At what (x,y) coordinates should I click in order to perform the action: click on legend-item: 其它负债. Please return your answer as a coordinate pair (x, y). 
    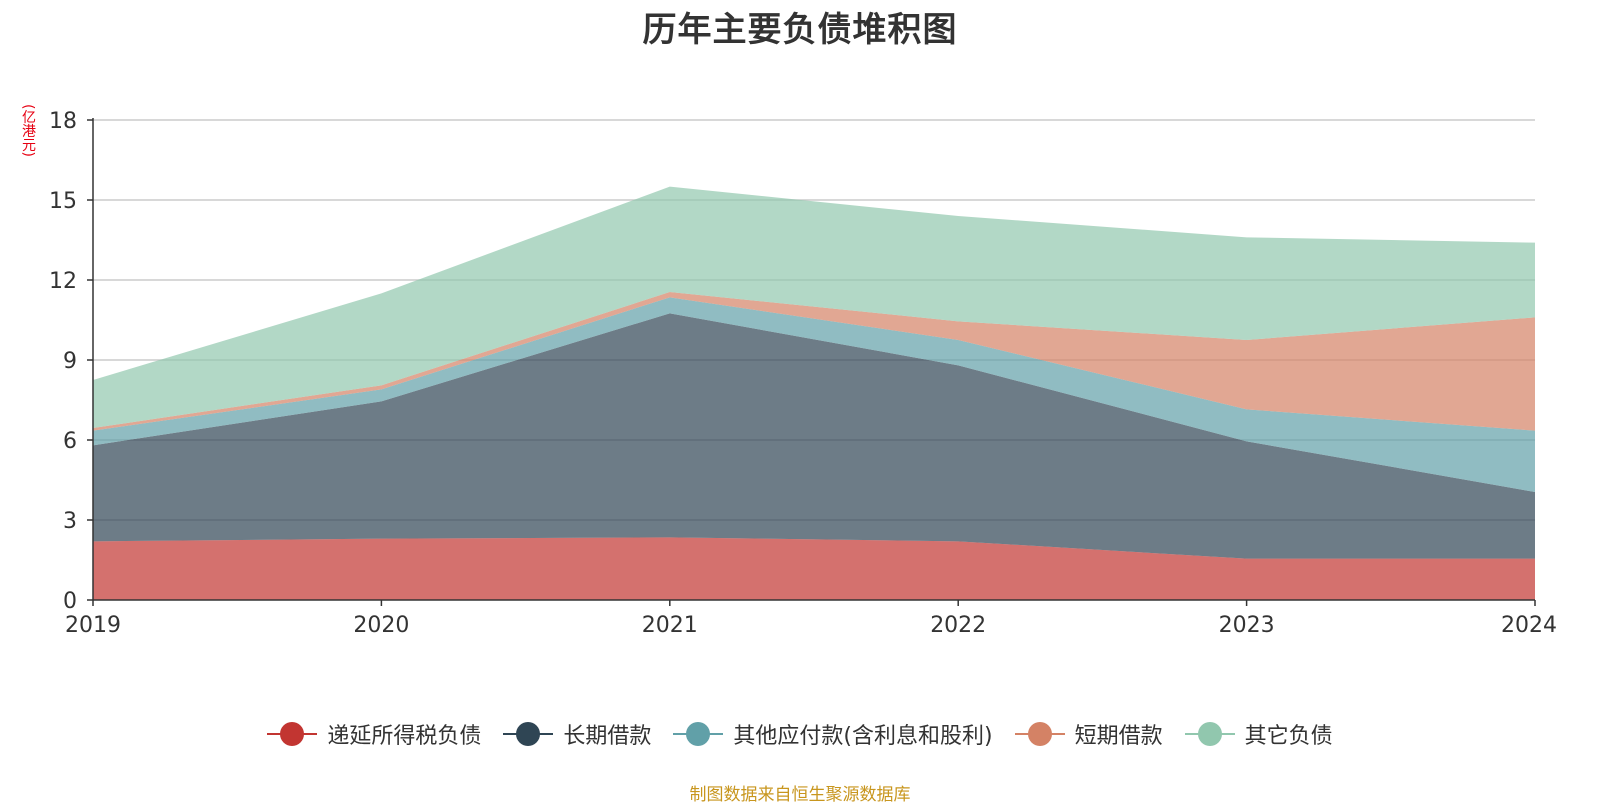
    Looking at the image, I should click on (1258, 734).